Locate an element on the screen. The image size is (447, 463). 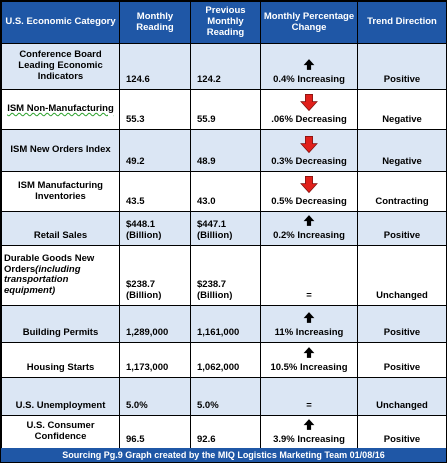
change-cell: 10.5% Increasing is located at coordinates (309, 359).